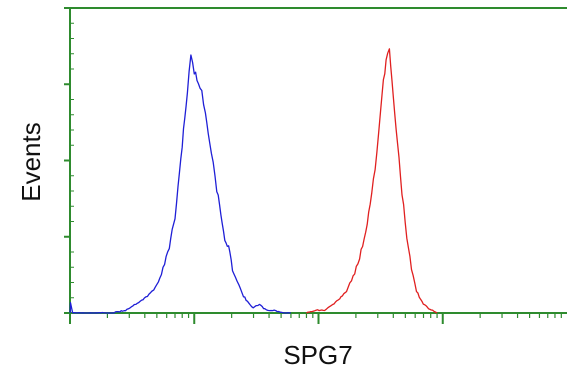 The image size is (567, 375). What do you see at coordinates (317, 355) in the screenshot?
I see `x-axis-title: SPG7` at bounding box center [317, 355].